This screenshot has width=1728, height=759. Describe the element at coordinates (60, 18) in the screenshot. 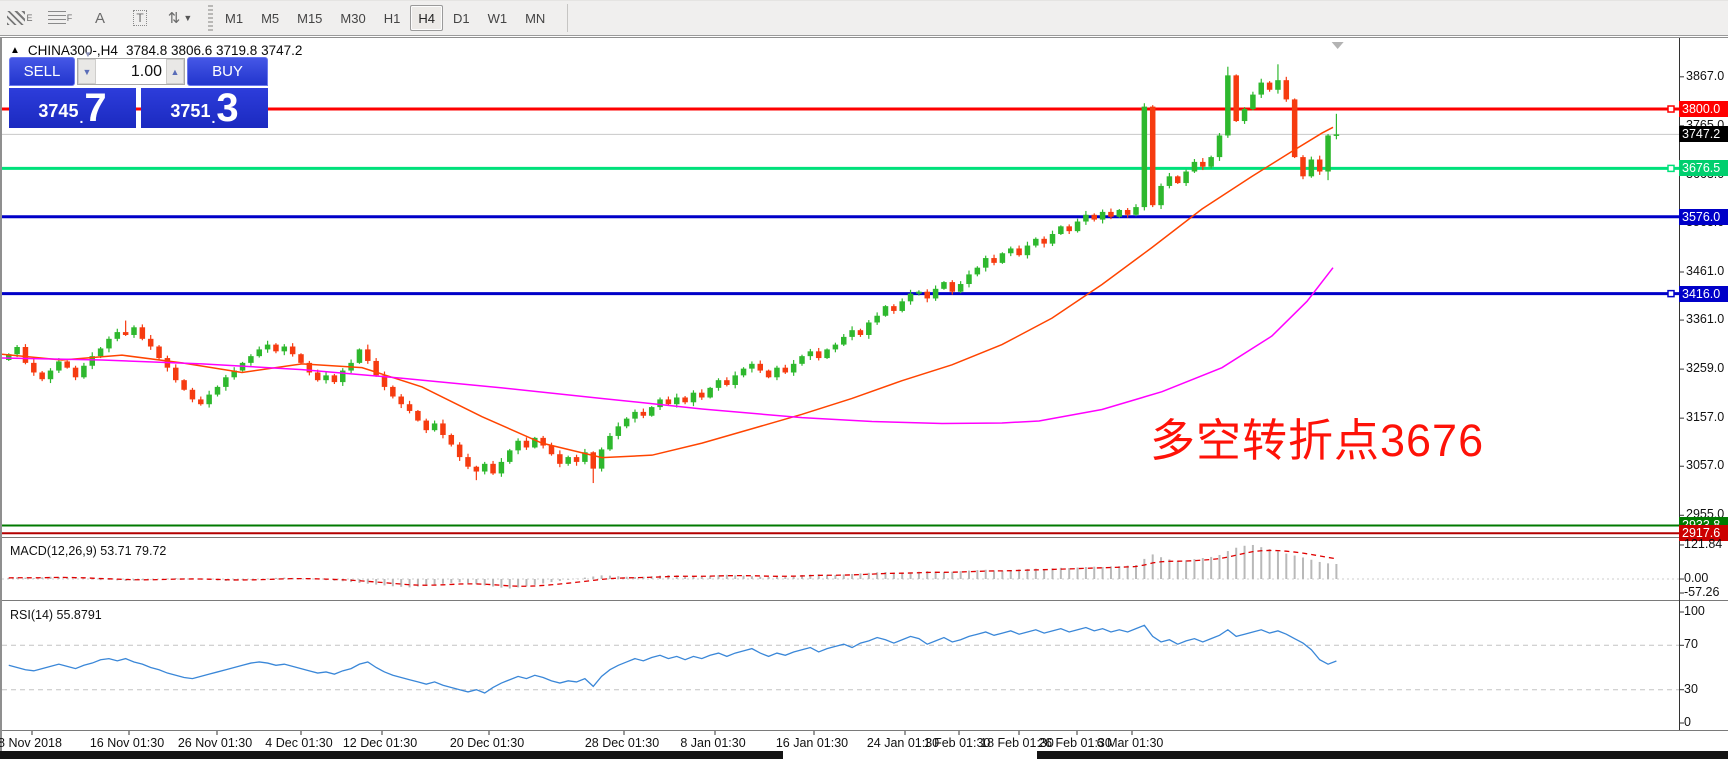

I see `fibonacci-tool-icon: F` at that location.